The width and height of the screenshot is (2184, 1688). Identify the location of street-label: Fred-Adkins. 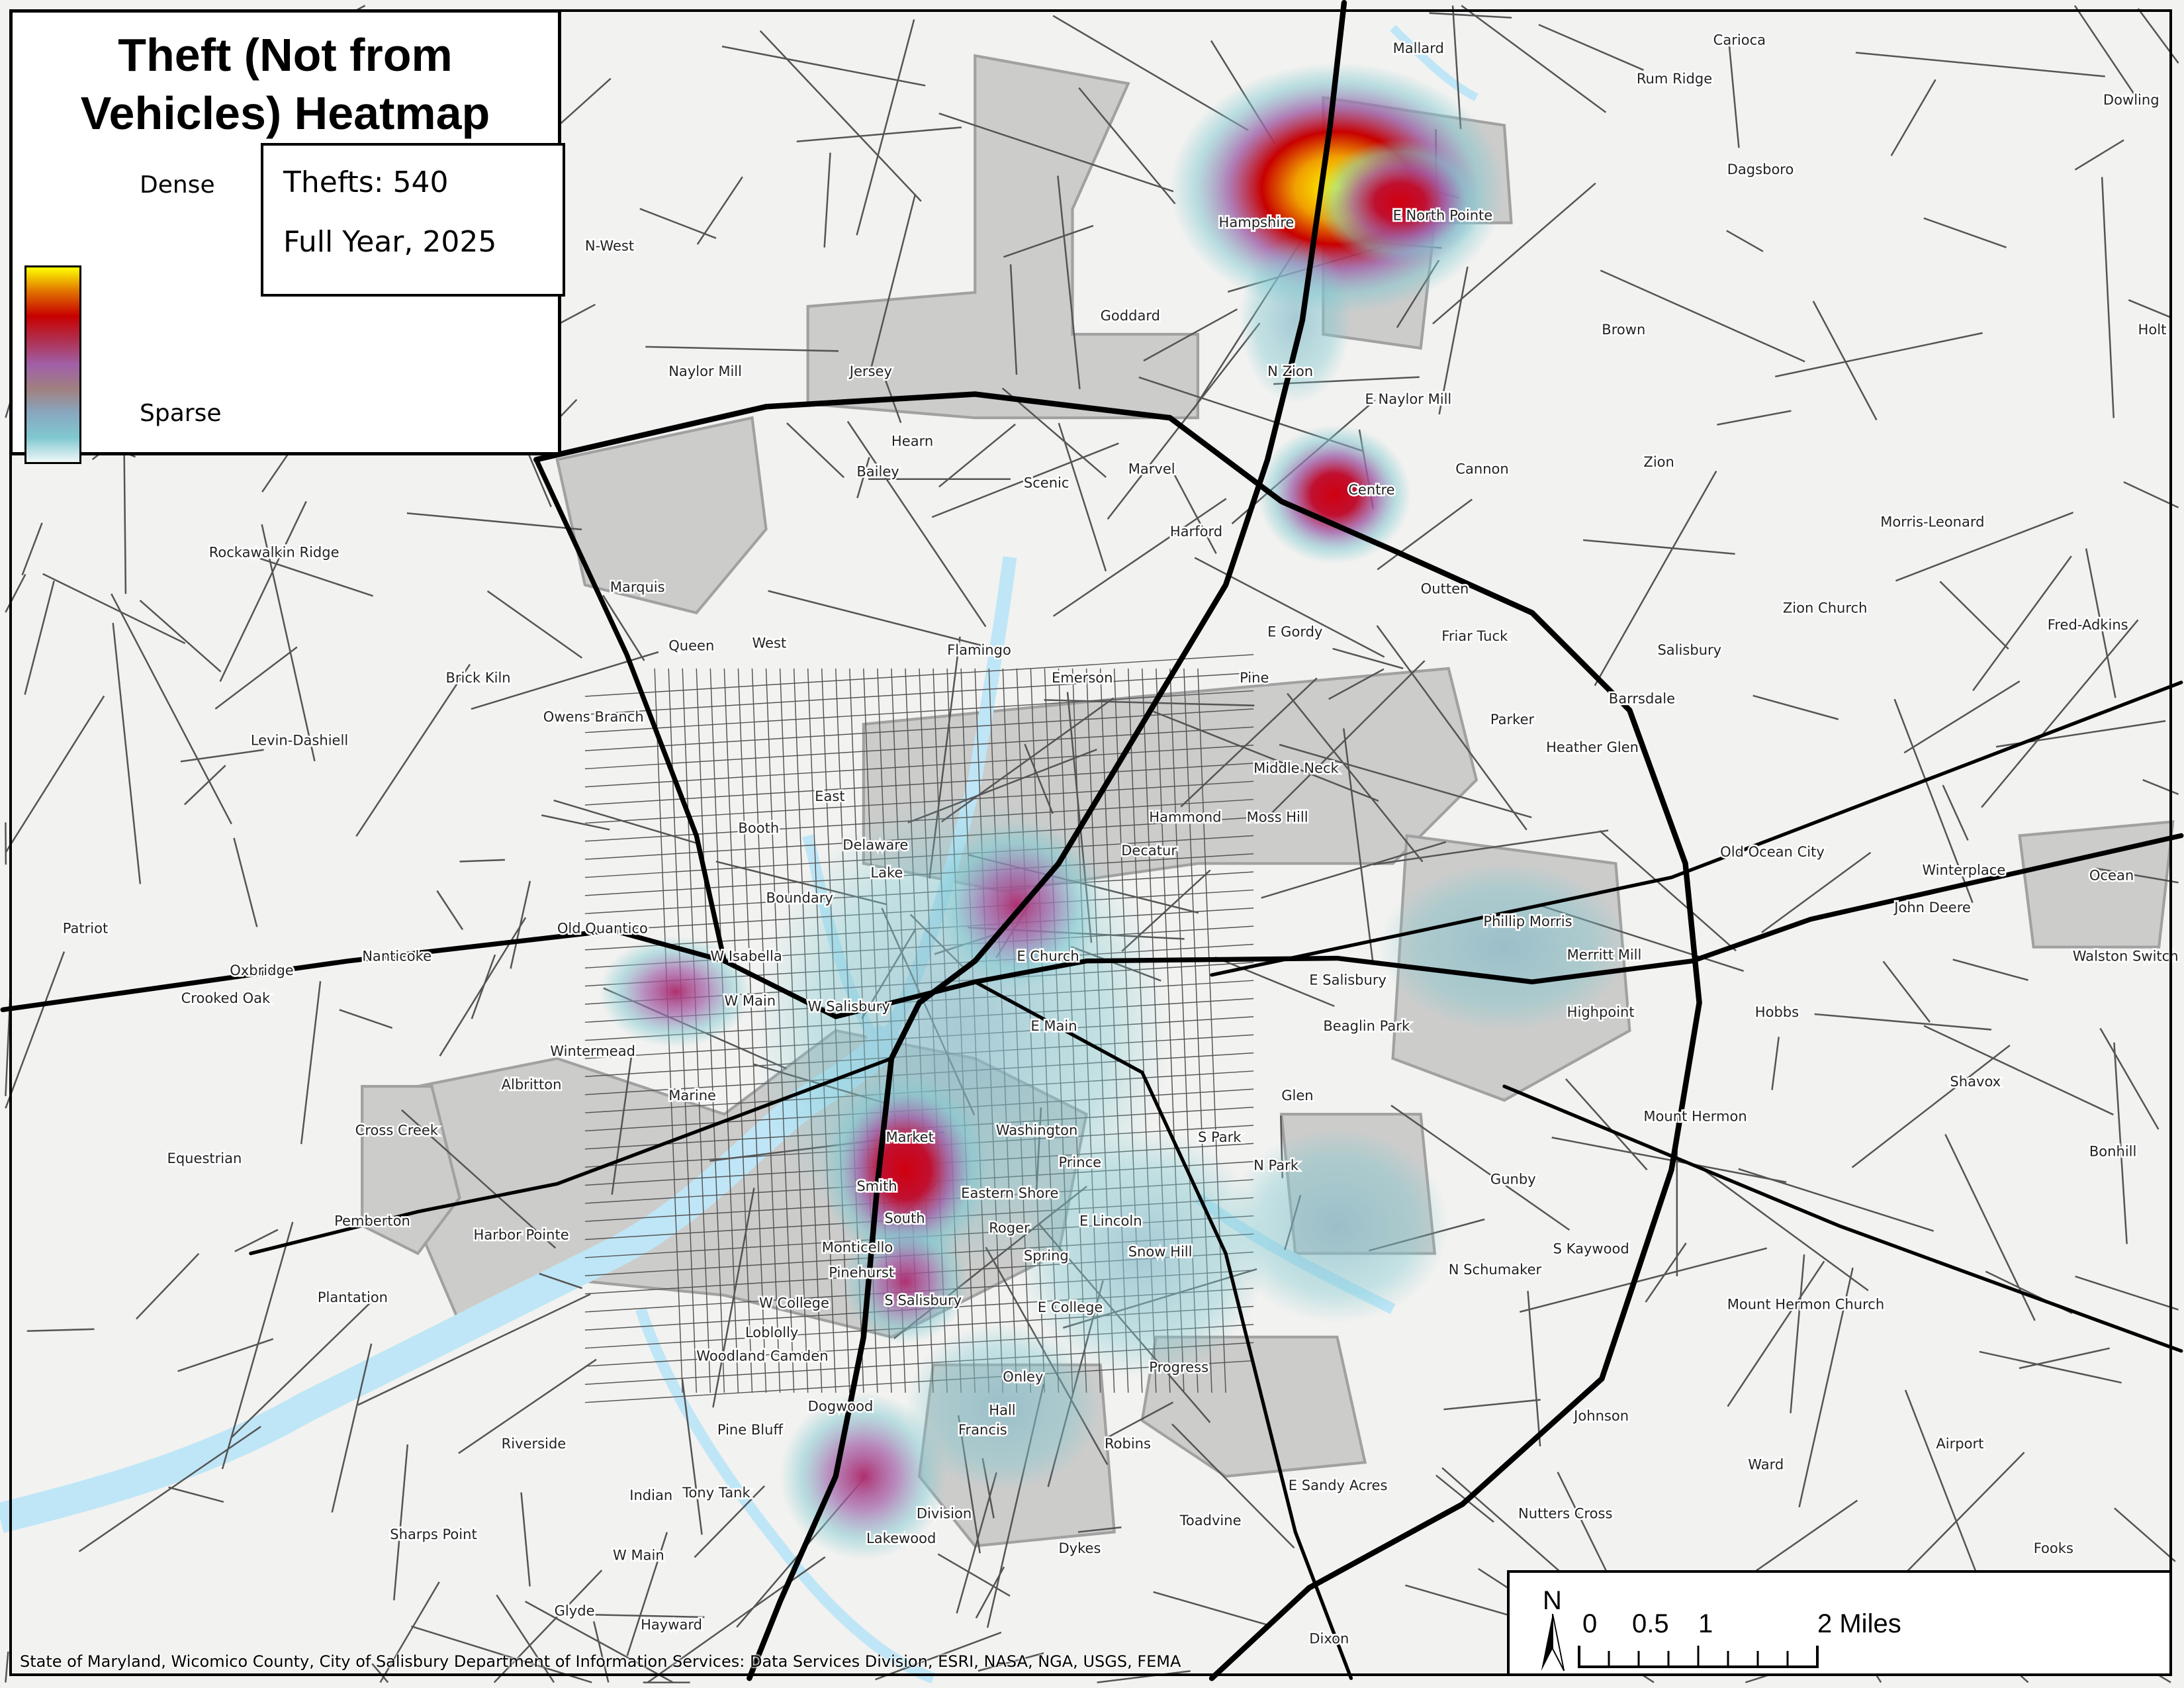
(2088, 624).